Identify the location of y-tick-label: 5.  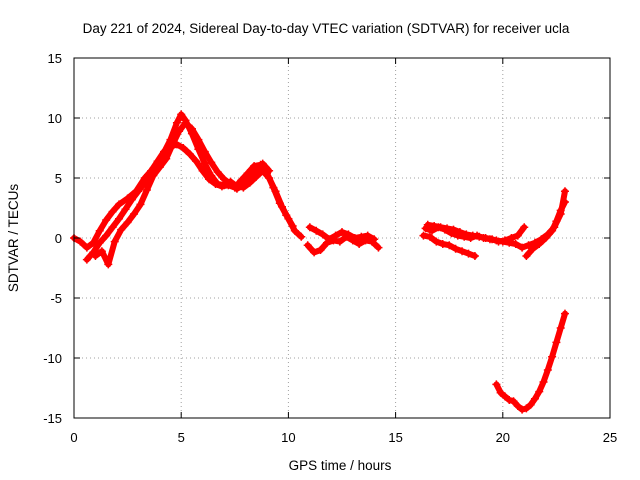
(58, 178).